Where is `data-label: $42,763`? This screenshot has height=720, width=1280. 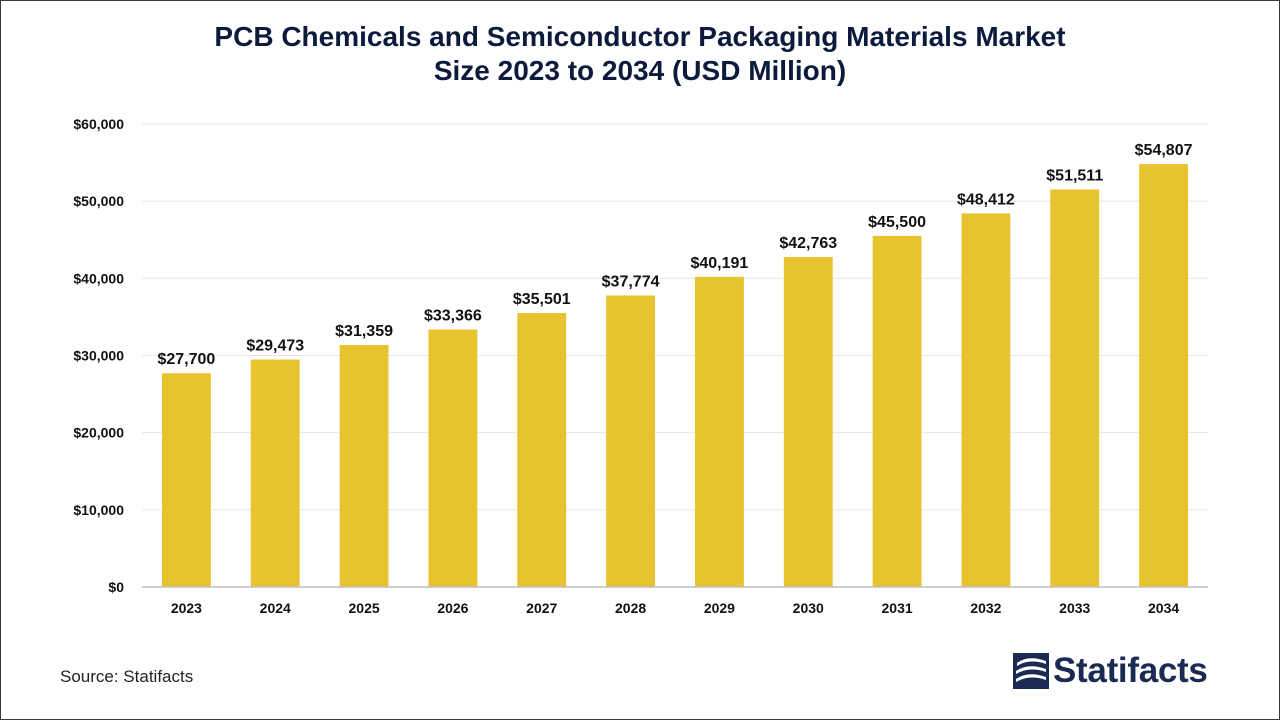
data-label: $42,763 is located at coordinates (808, 243).